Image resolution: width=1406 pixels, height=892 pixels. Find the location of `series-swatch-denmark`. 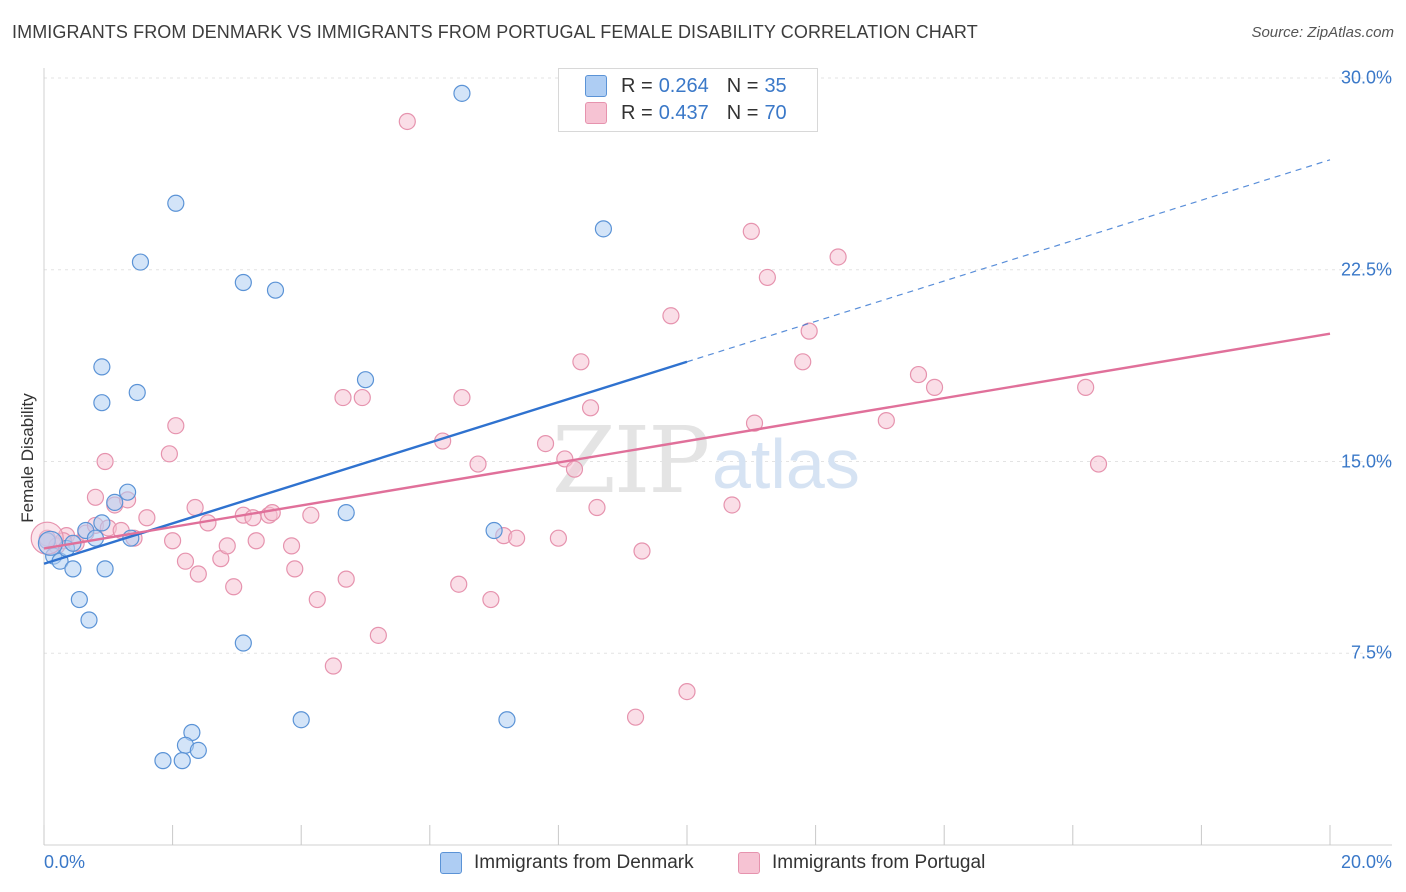

series-swatch-denmark is located at coordinates (451, 863).